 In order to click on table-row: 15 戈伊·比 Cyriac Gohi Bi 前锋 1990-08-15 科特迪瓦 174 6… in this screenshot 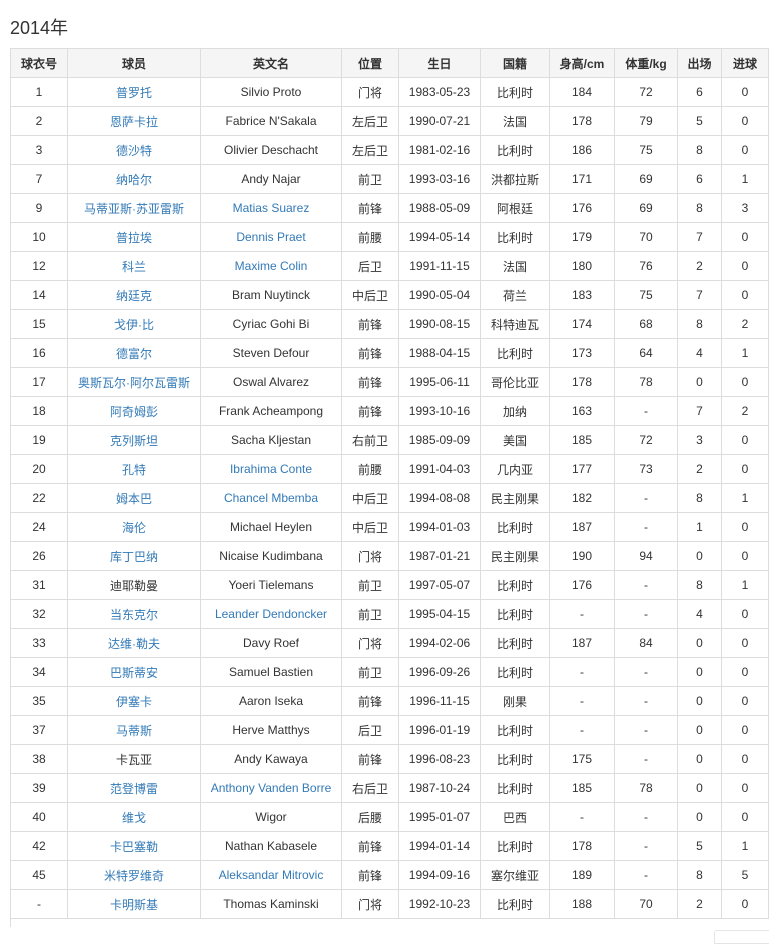, I will do `click(389, 324)`.